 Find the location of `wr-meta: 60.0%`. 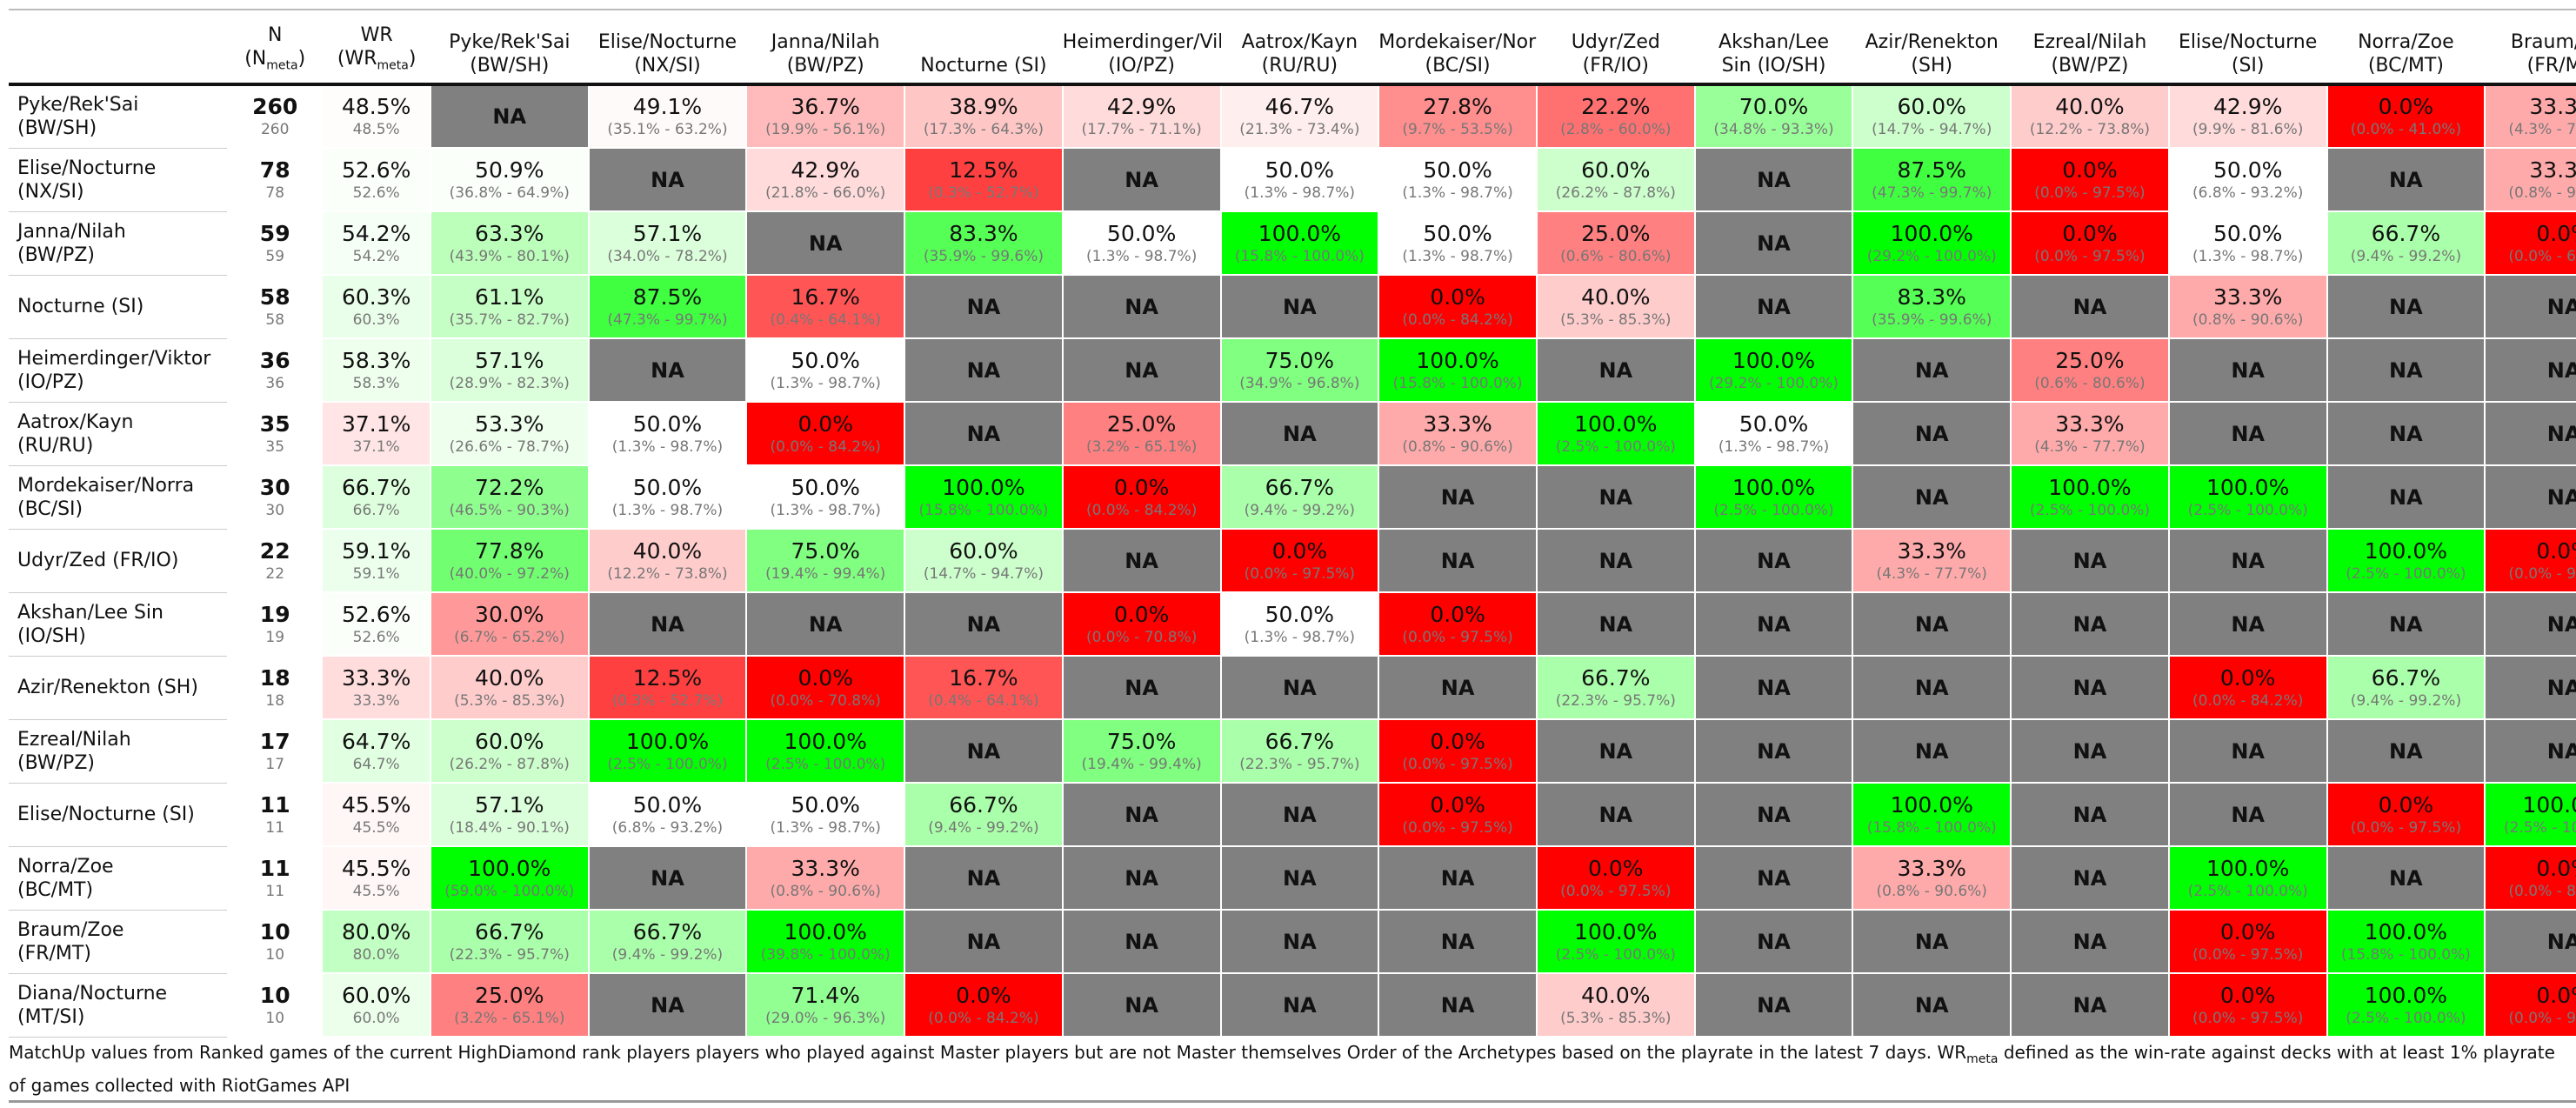

wr-meta: 60.0% is located at coordinates (376, 1018).